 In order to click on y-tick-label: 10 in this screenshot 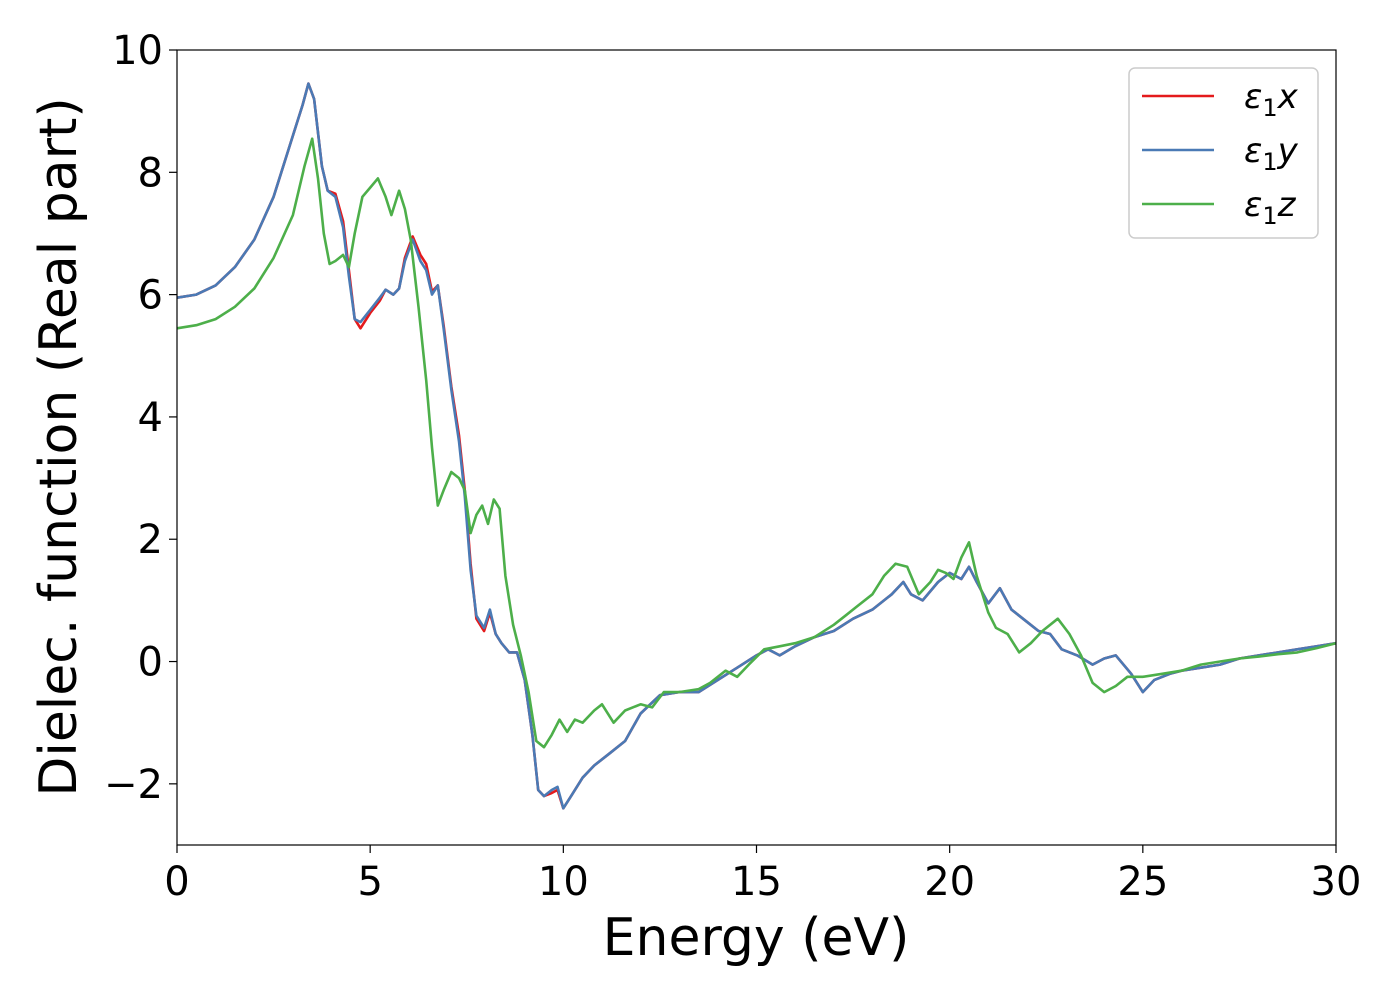, I will do `click(137, 51)`.